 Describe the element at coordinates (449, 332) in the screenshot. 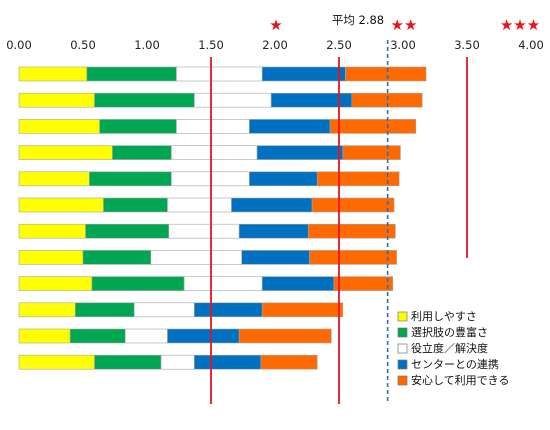

I see `legend-label: 選択肢の豊富さ` at that location.